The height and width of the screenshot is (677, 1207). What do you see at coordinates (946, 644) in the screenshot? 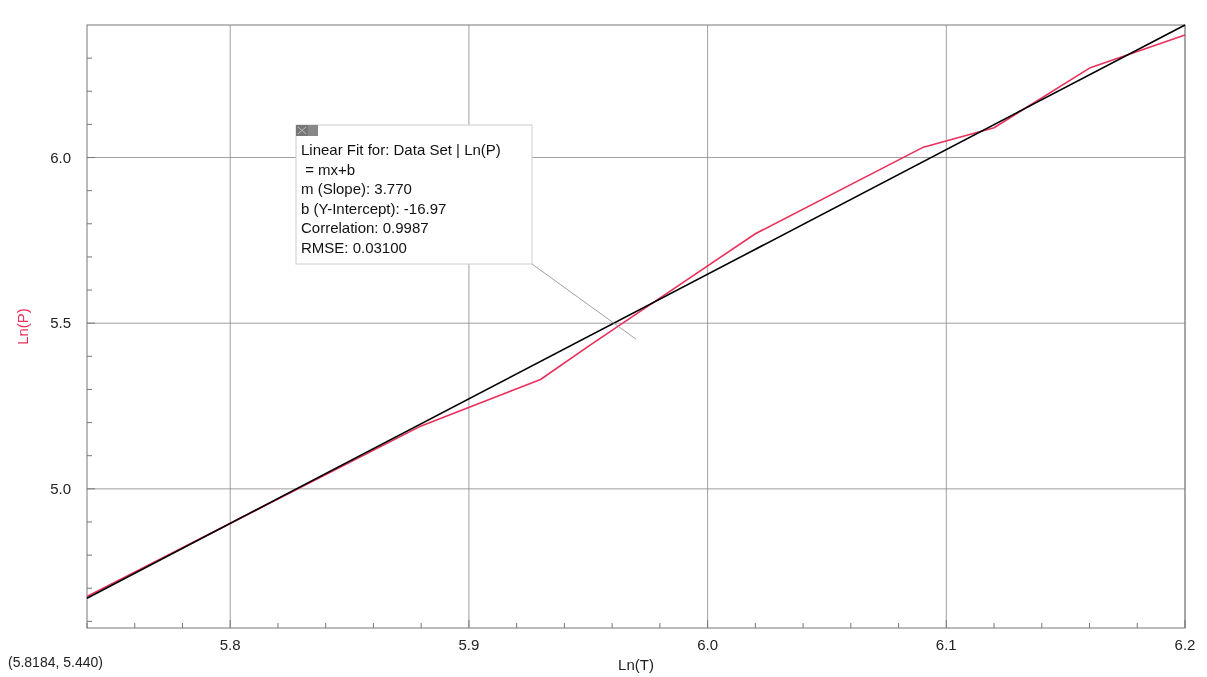
I see `x-tick-label: 6.1` at bounding box center [946, 644].